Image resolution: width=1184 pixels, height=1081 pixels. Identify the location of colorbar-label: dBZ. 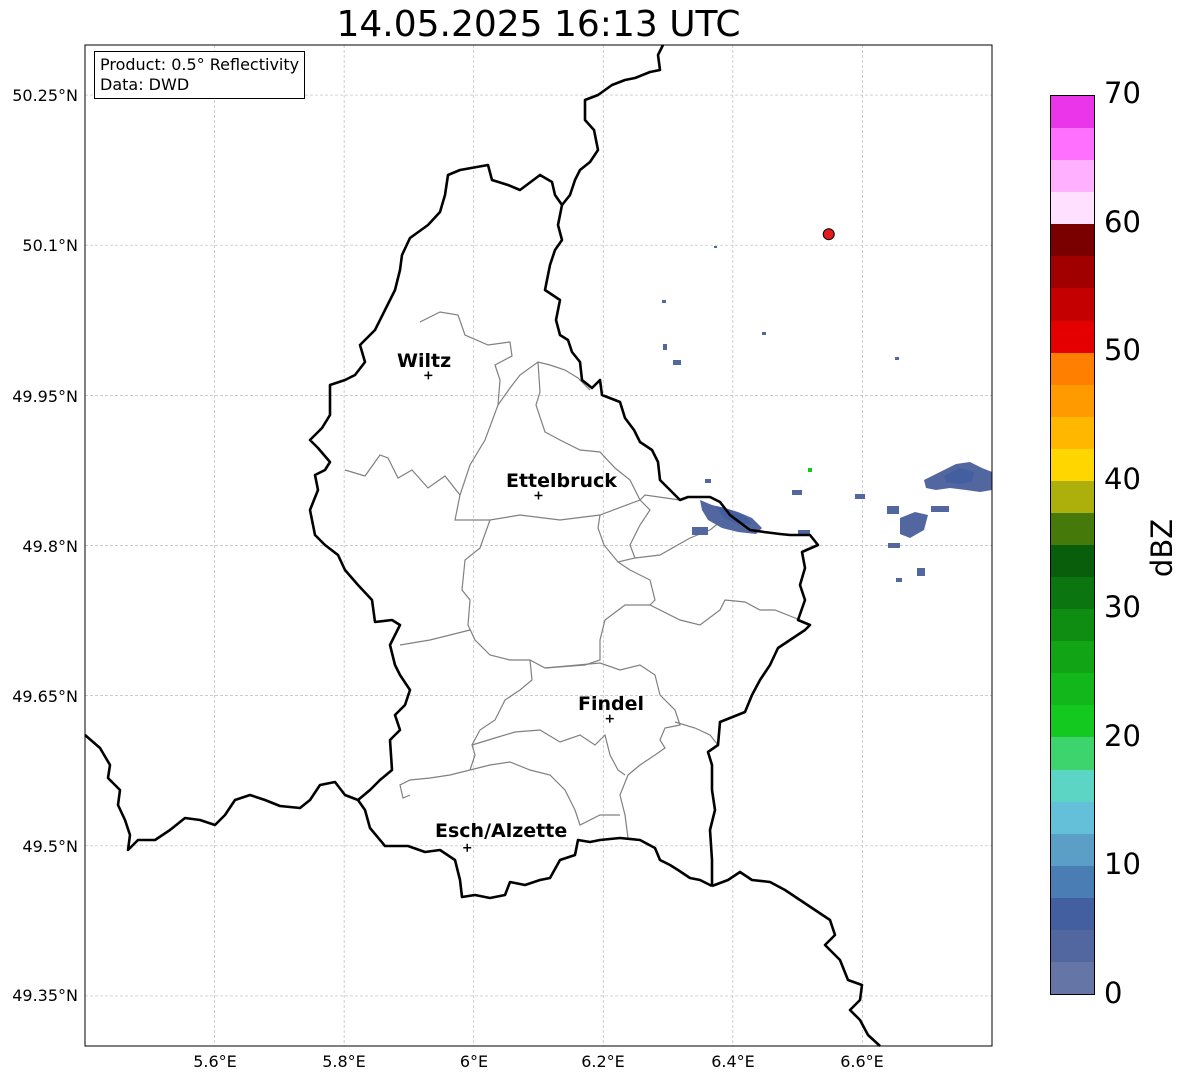
(1162, 548).